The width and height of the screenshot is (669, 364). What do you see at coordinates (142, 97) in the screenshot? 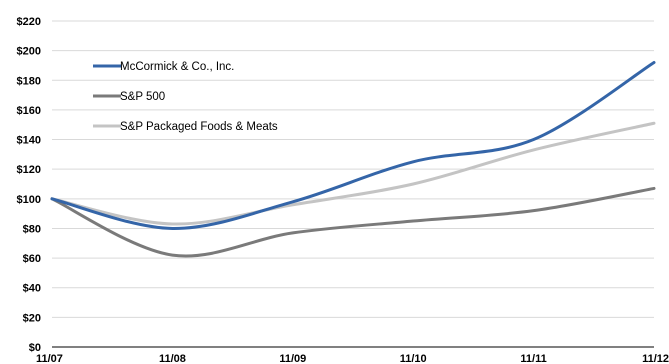
I see `legend-label: S&P 500` at bounding box center [142, 97].